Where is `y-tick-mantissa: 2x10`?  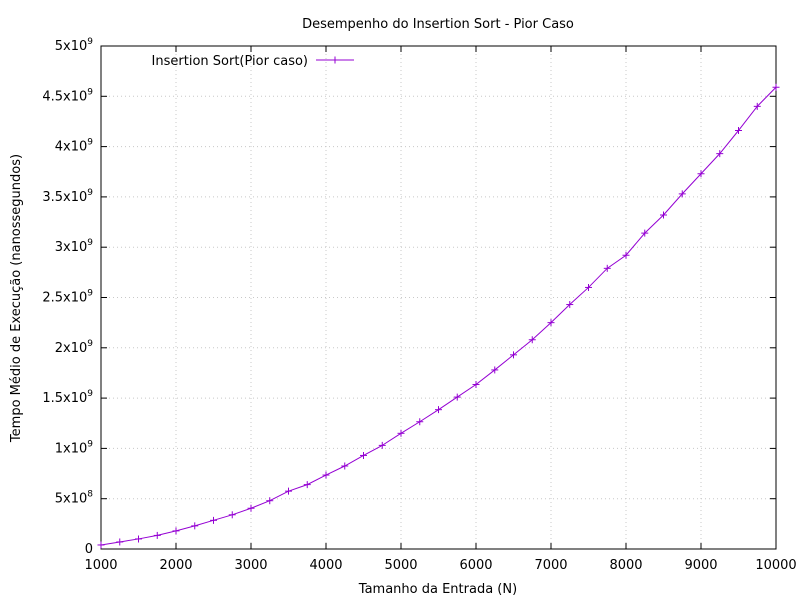
y-tick-mantissa: 2x10 is located at coordinates (71, 348).